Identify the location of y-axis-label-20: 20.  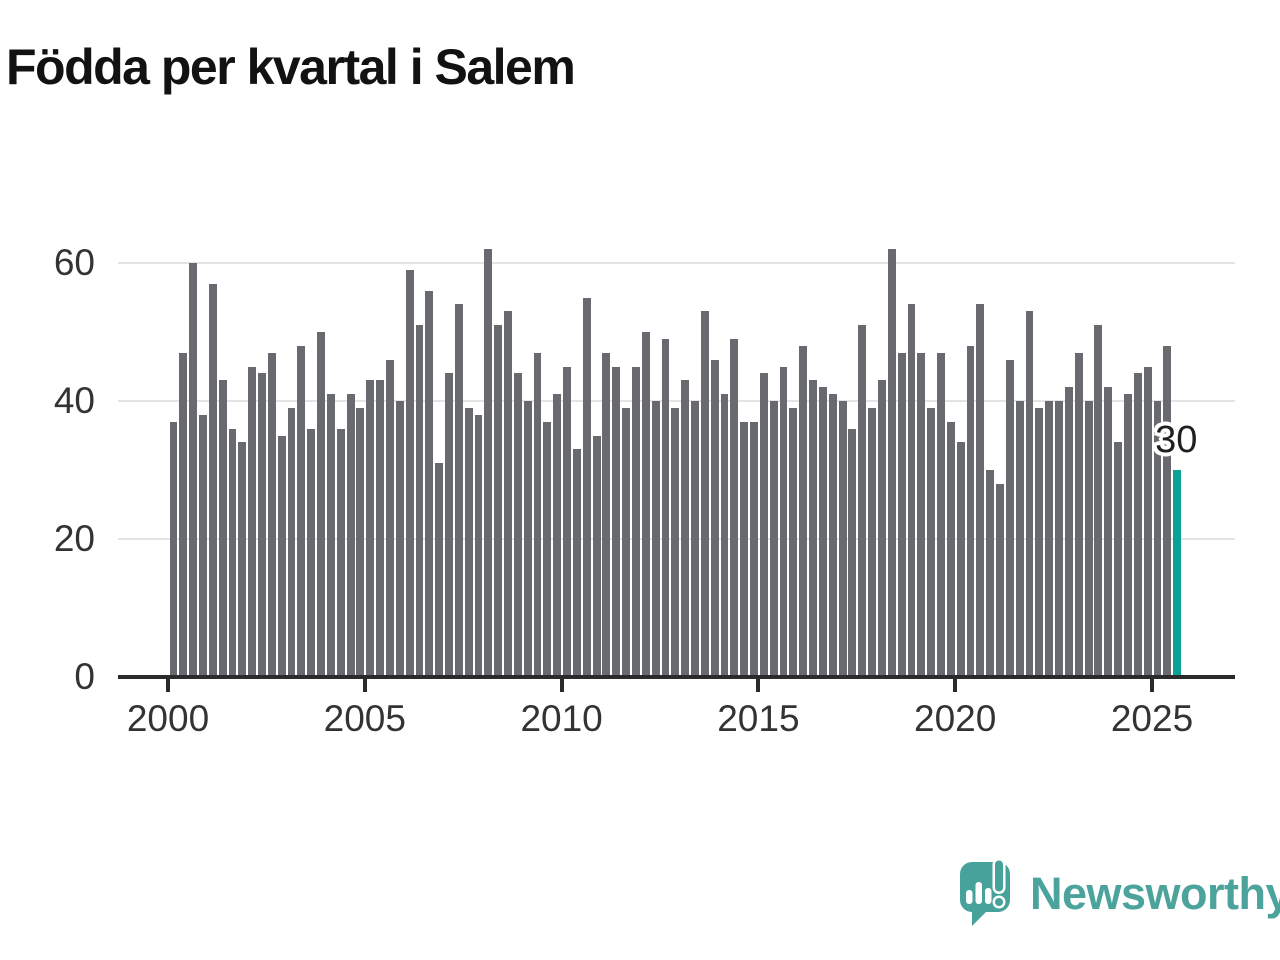
(74, 538).